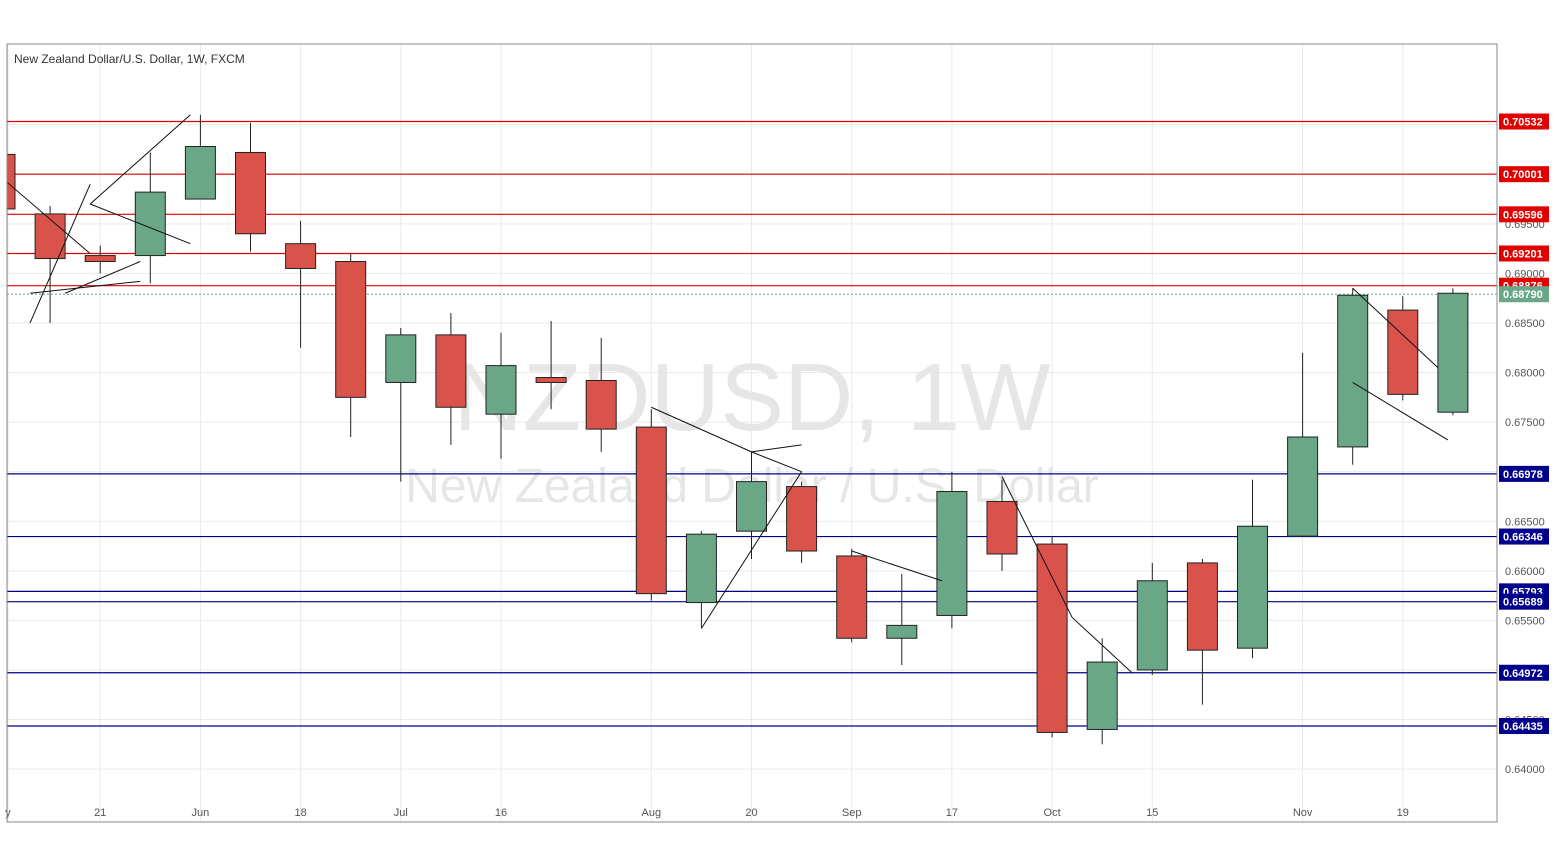  I want to click on y-tick-label: 0.64000, so click(1525, 770).